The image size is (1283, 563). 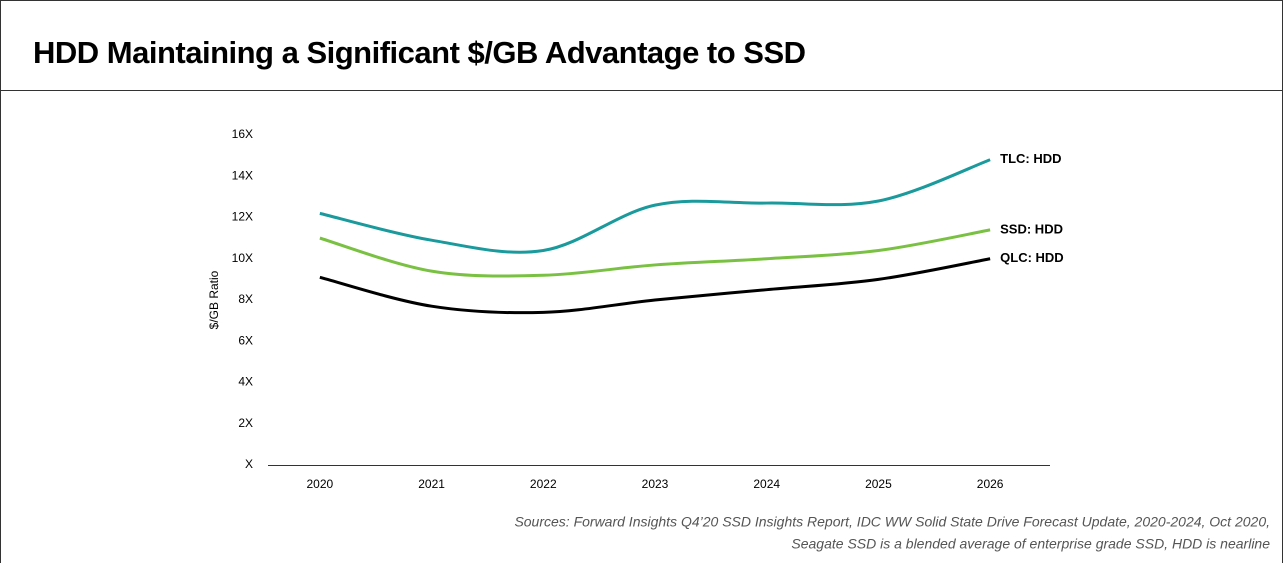 What do you see at coordinates (249, 464) in the screenshot?
I see `y-tick-label: X` at bounding box center [249, 464].